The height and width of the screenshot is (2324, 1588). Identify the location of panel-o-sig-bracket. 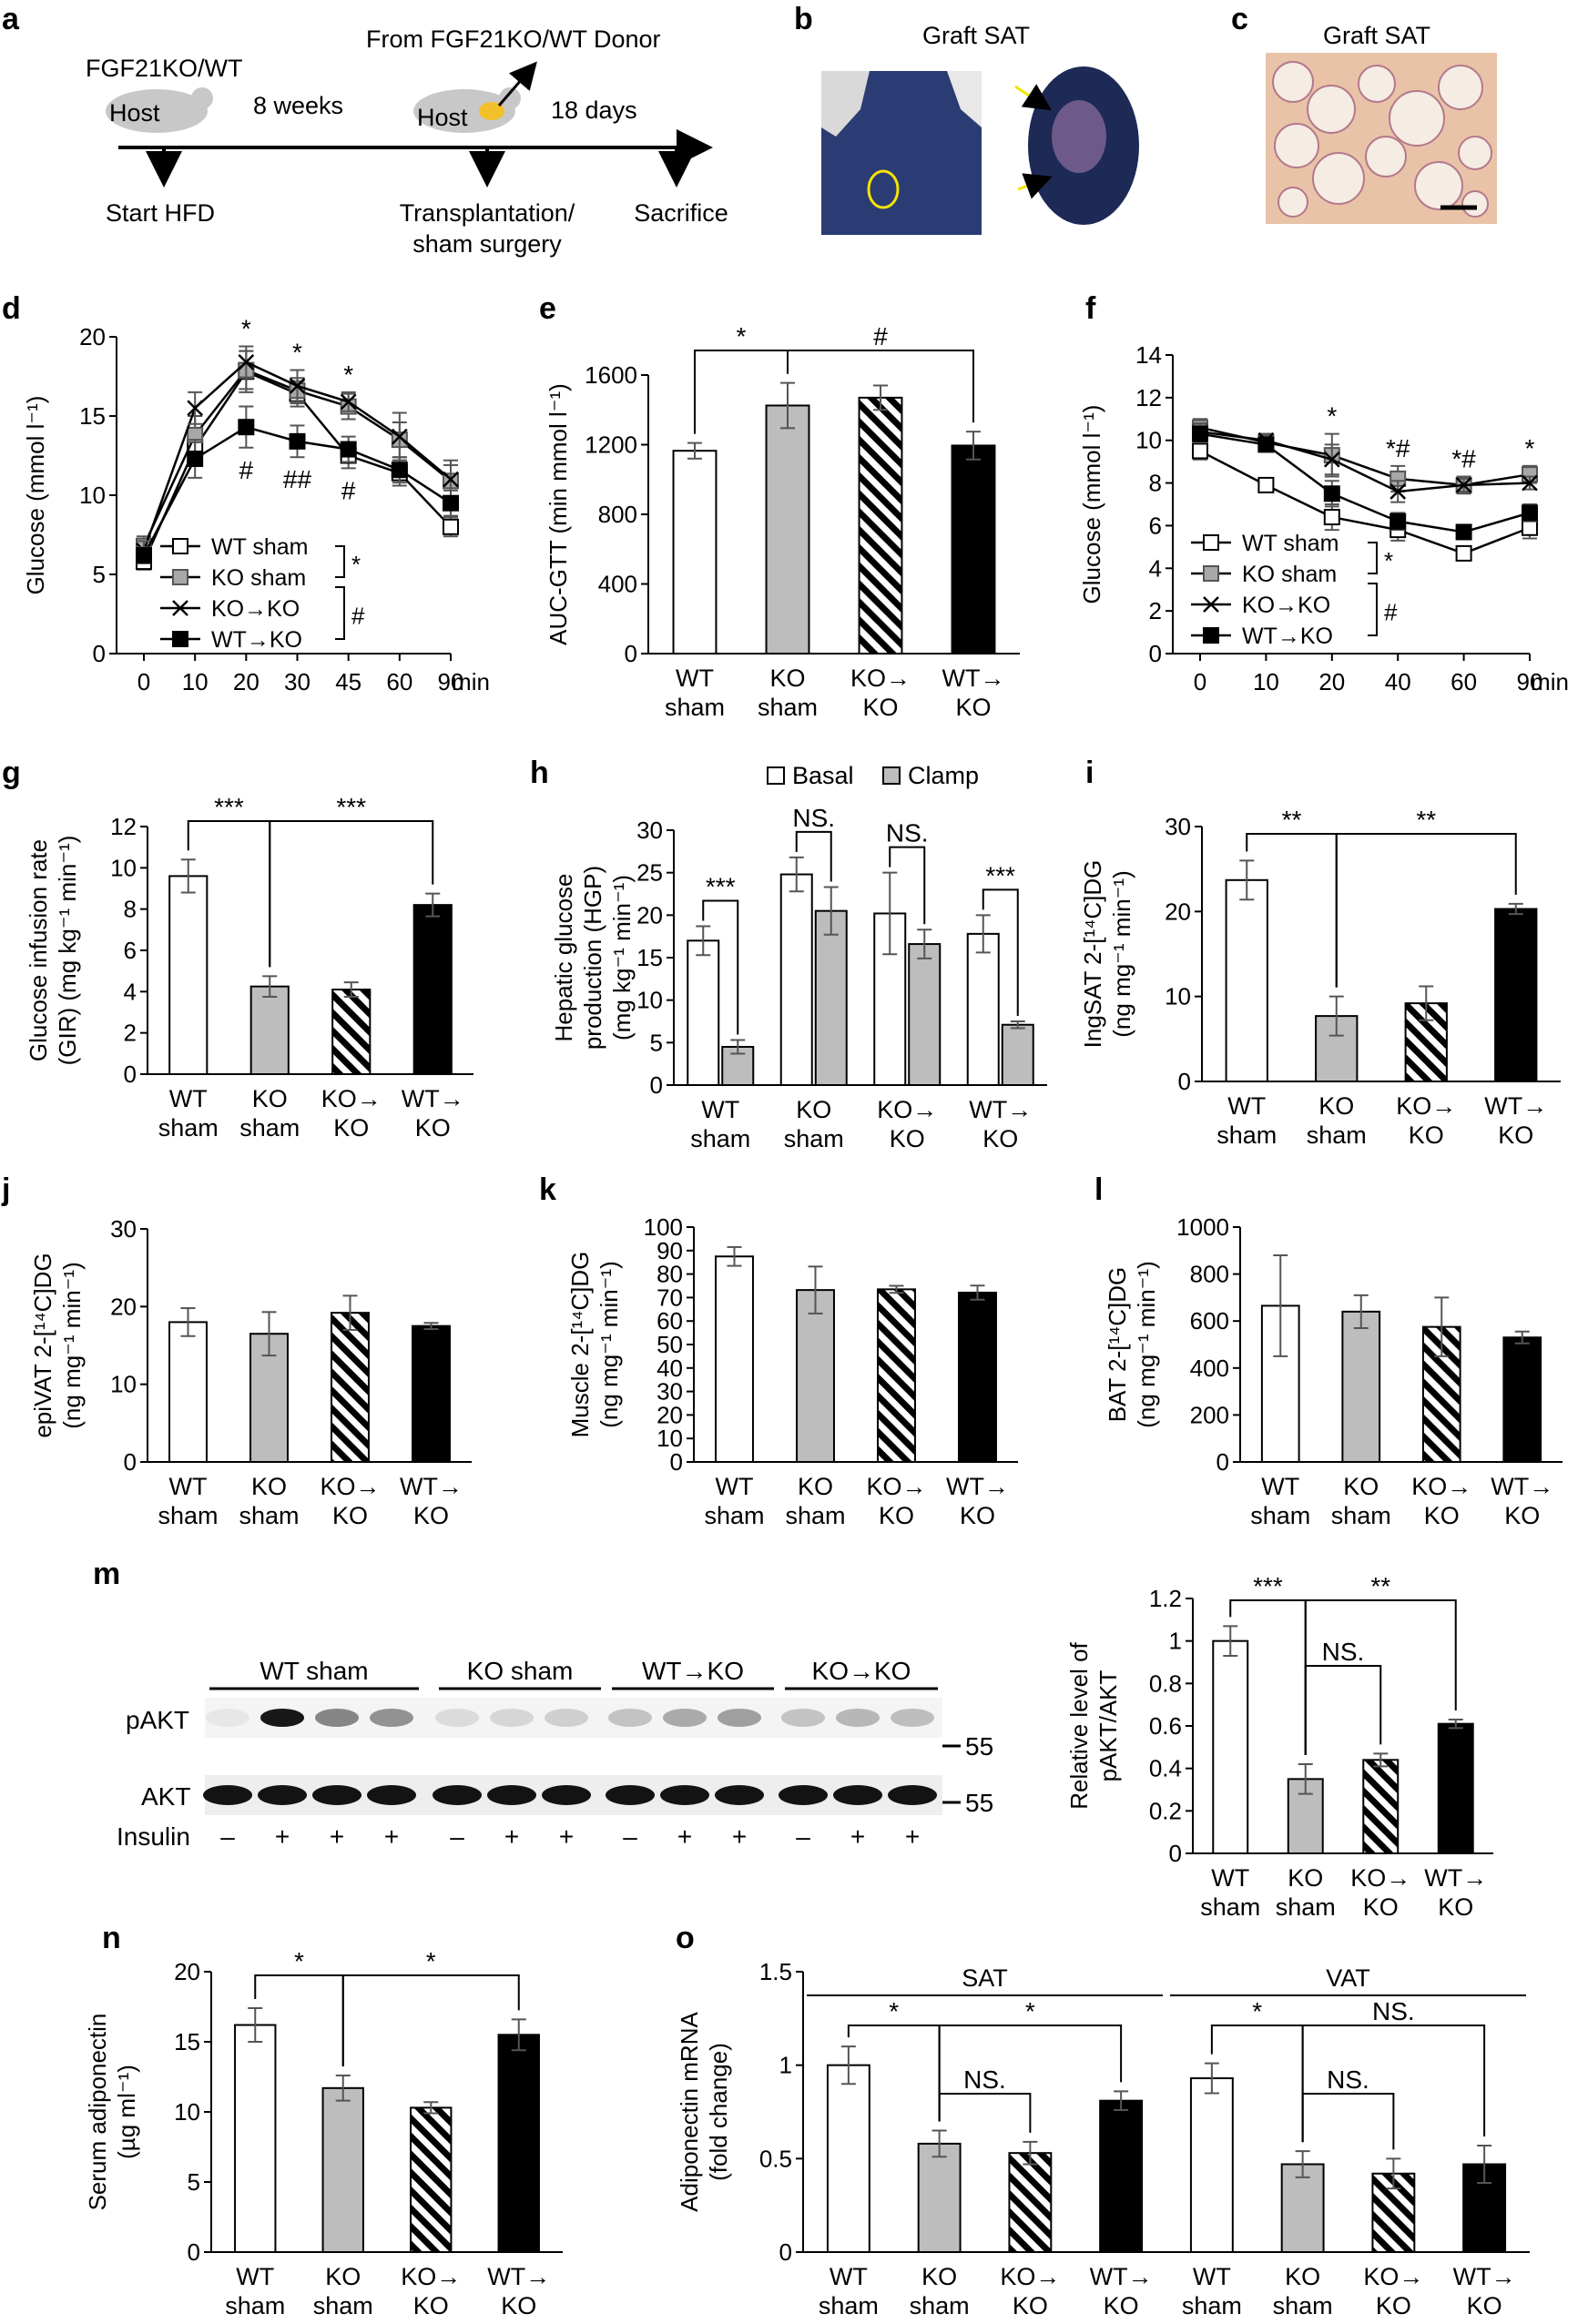
(1393, 2084).